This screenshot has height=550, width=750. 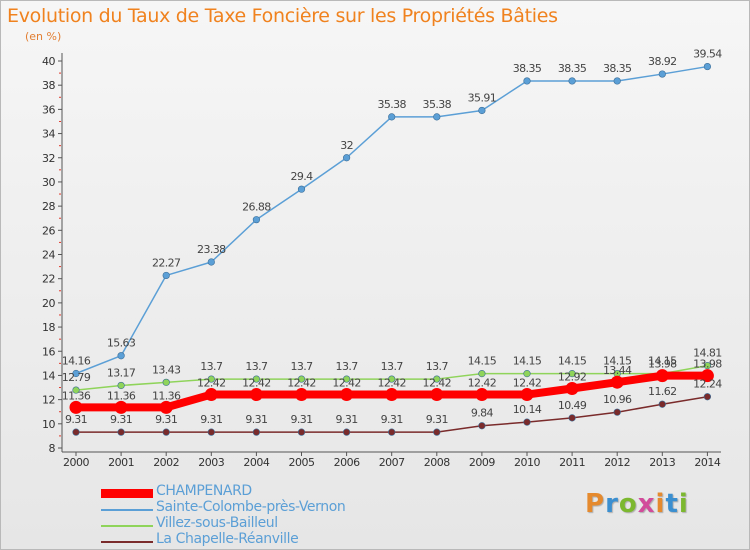 What do you see at coordinates (48, 206) in the screenshot?
I see `y-tick-label: 28` at bounding box center [48, 206].